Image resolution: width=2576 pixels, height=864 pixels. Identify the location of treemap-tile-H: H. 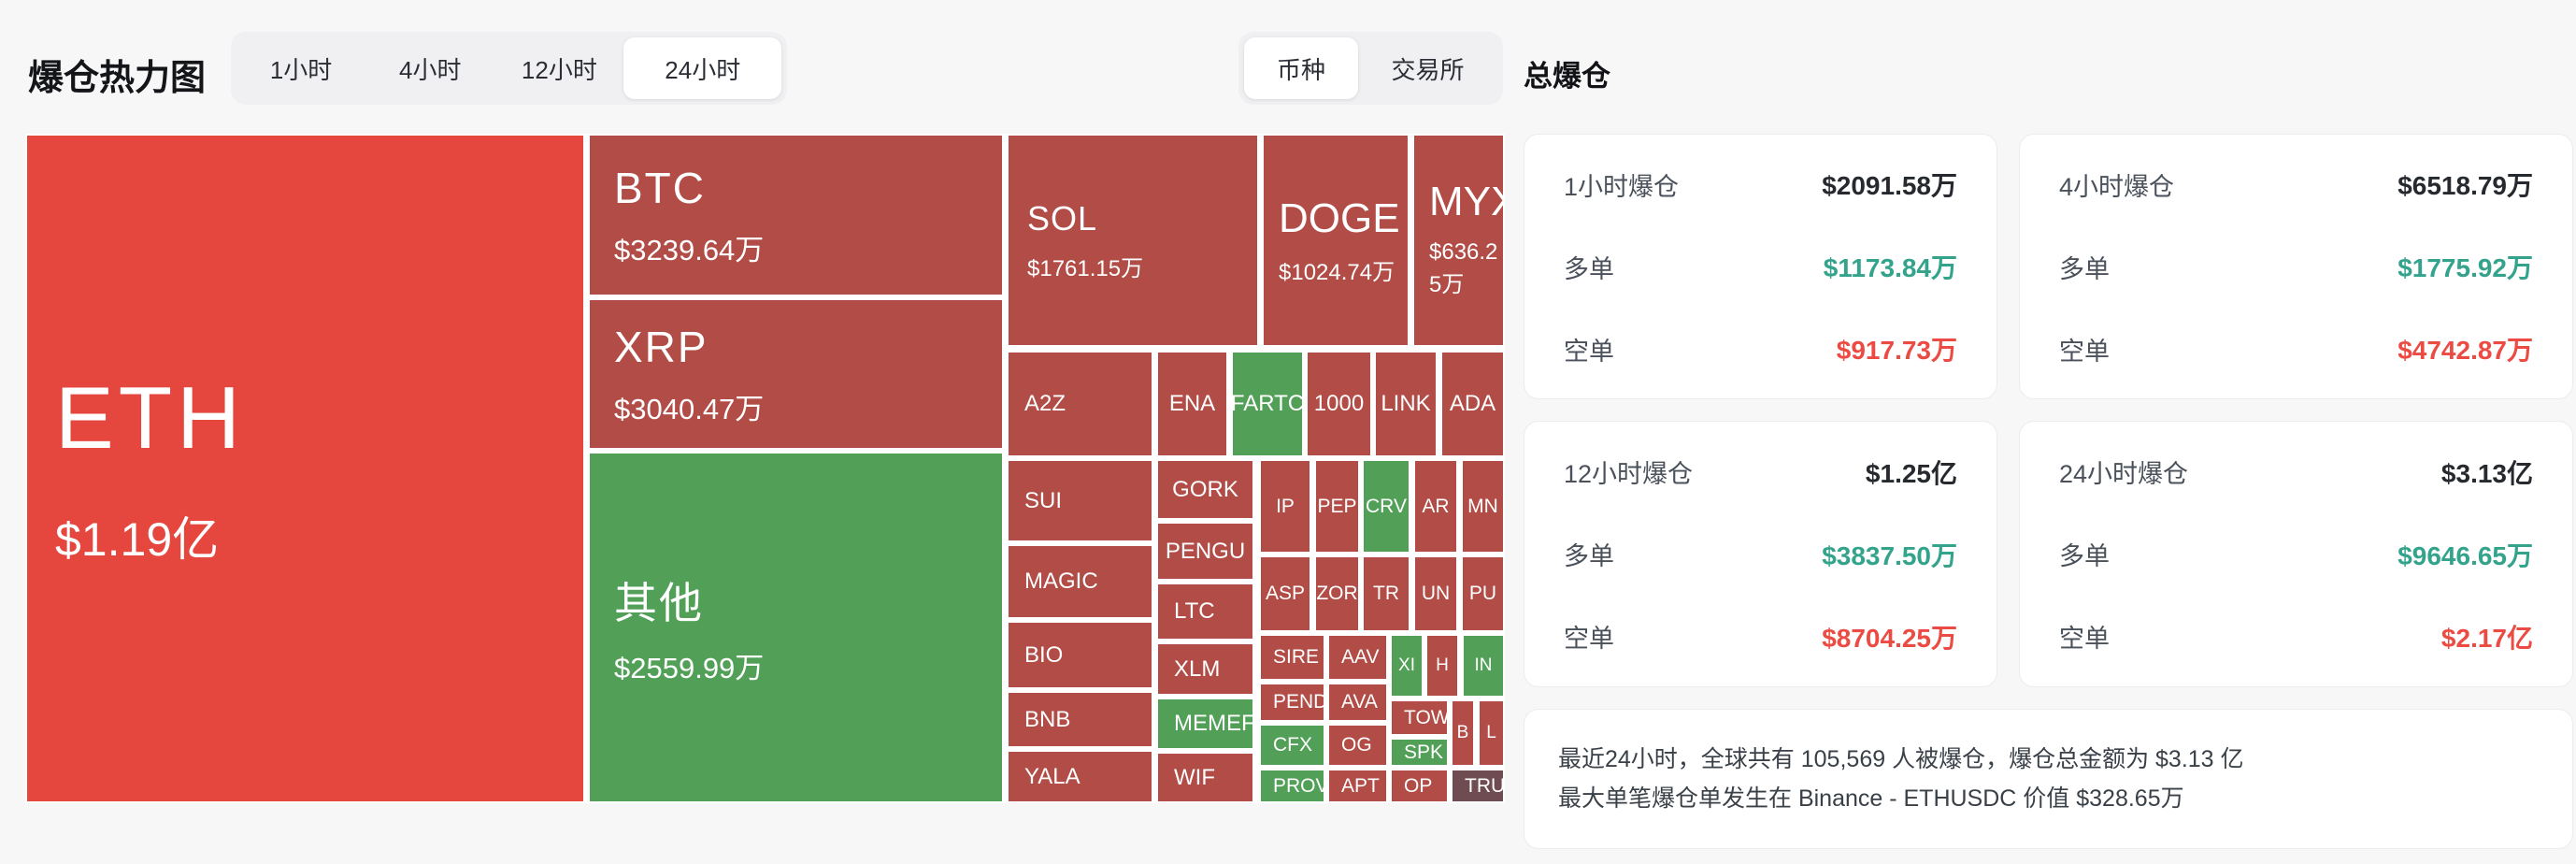
(1442, 666).